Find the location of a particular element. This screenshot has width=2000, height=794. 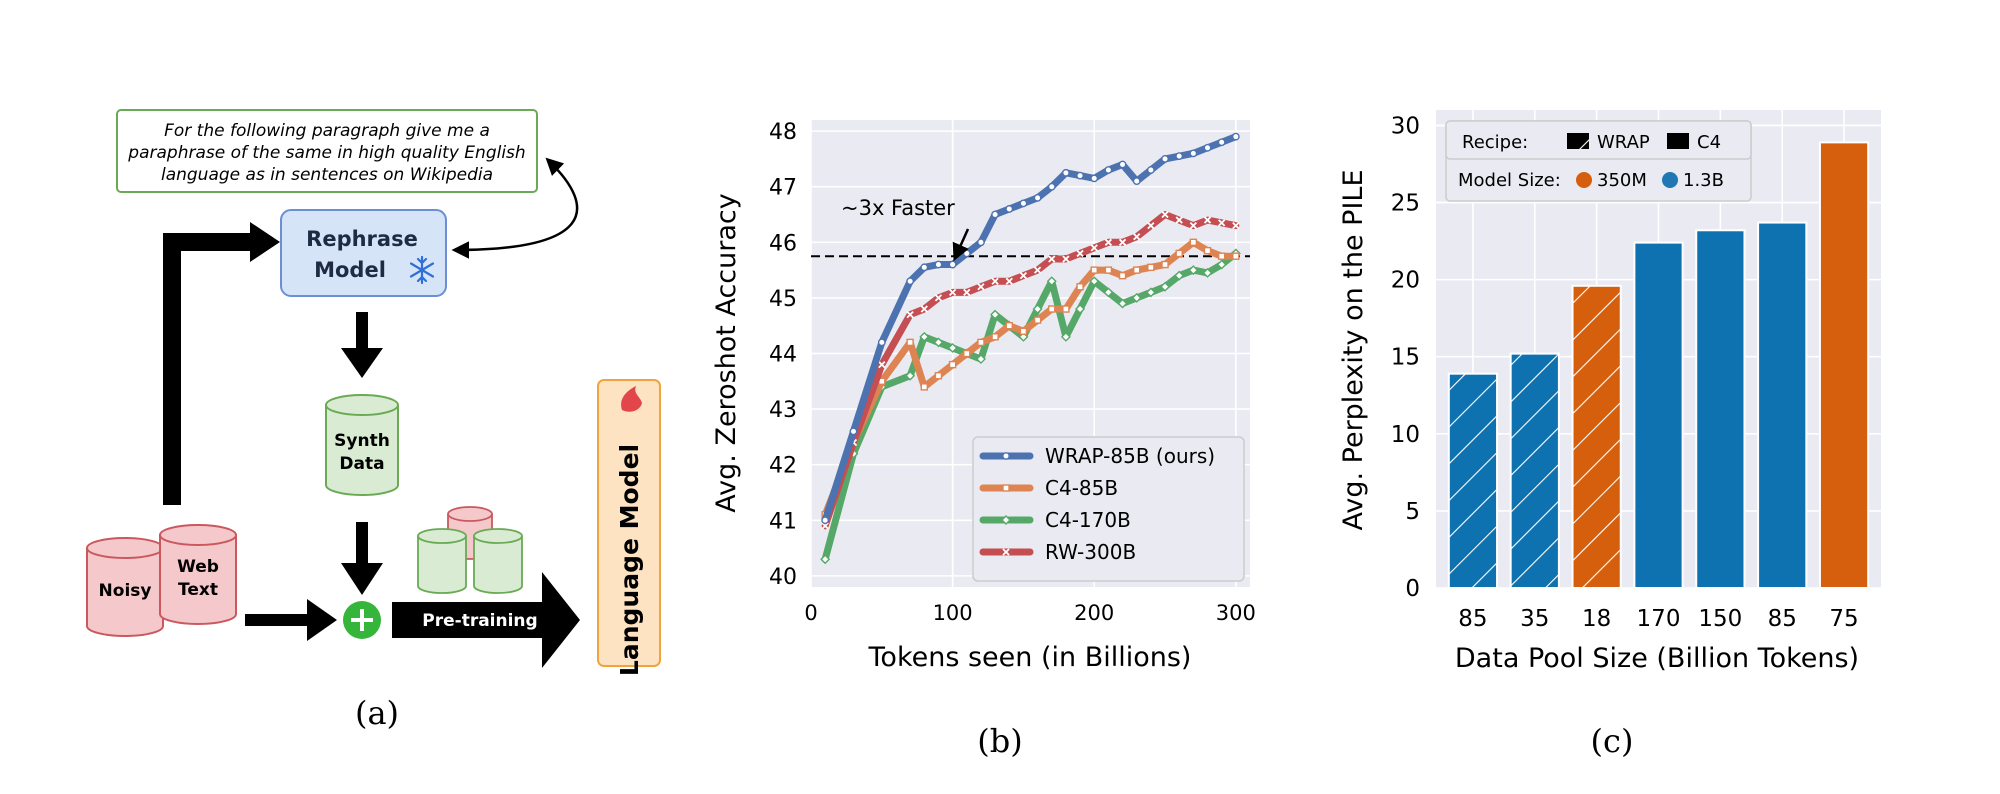

prompt-box is located at coordinates (327, 151).